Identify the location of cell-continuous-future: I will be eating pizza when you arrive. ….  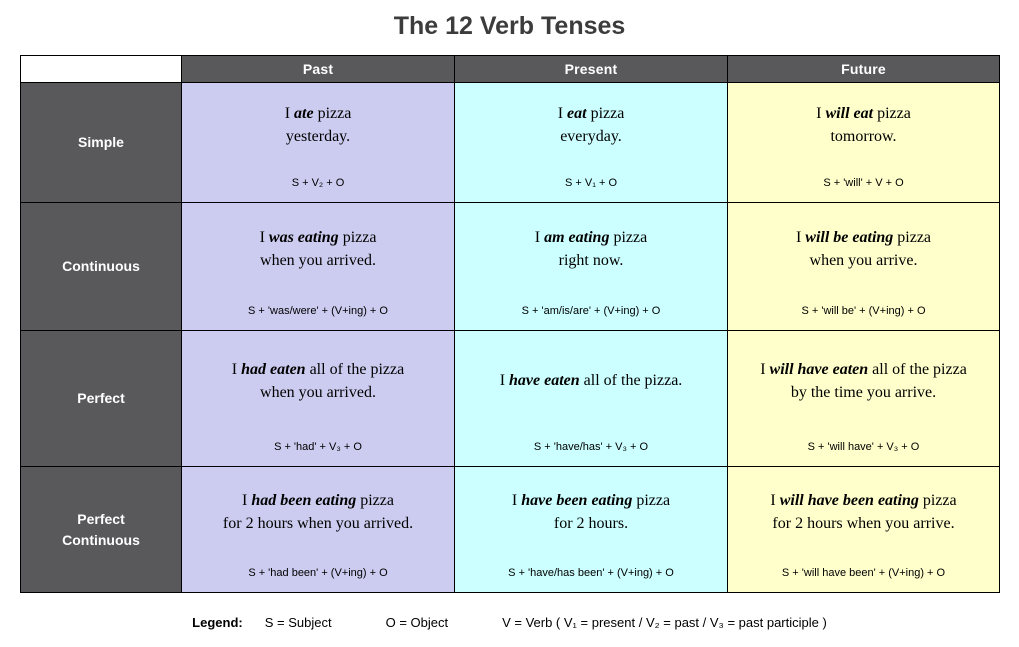
(863, 266).